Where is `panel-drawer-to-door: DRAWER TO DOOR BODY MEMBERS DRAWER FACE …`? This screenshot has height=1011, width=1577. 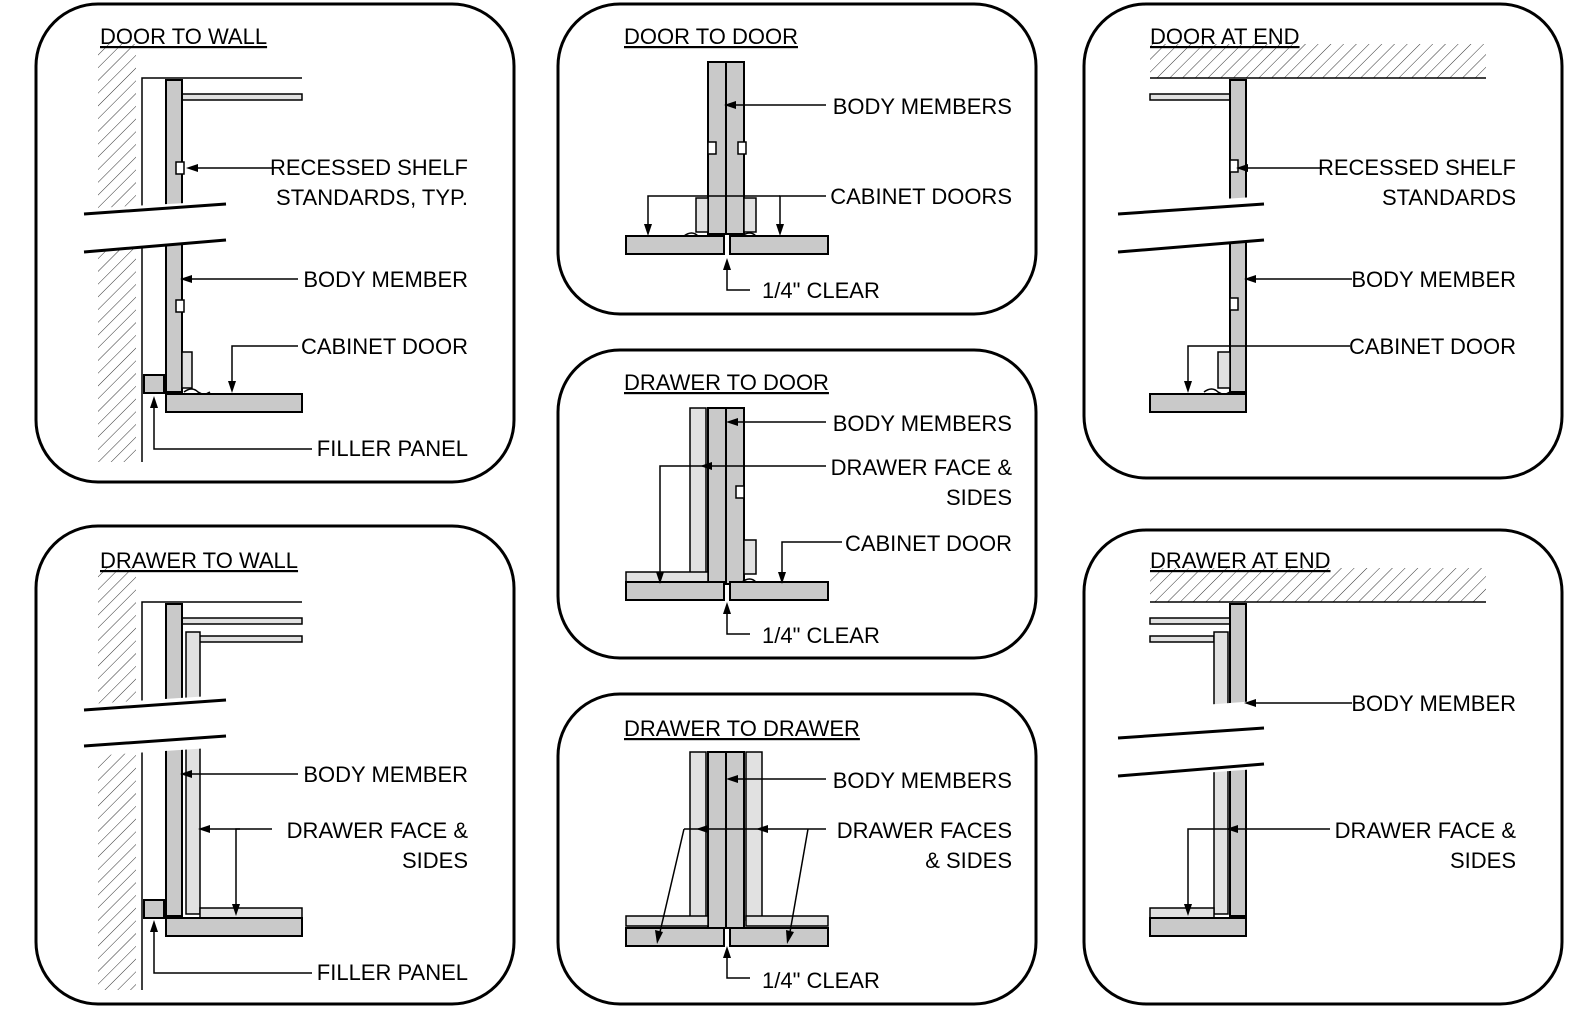
panel-drawer-to-door: DRAWER TO DOOR BODY MEMBERS DRAWER FACE … is located at coordinates (797, 504).